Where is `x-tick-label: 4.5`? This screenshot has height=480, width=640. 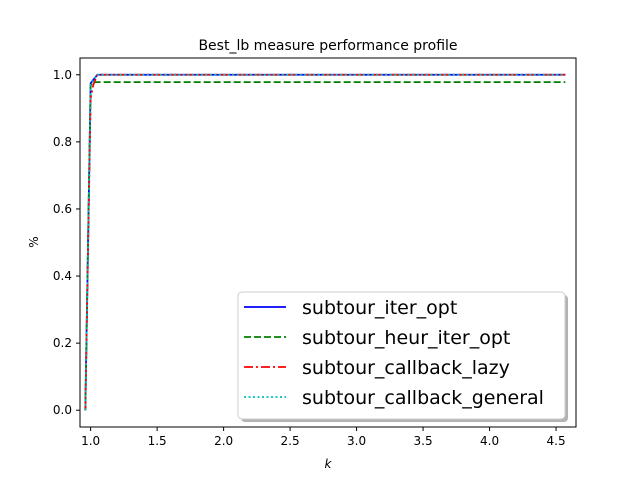
x-tick-label: 4.5 is located at coordinates (556, 441).